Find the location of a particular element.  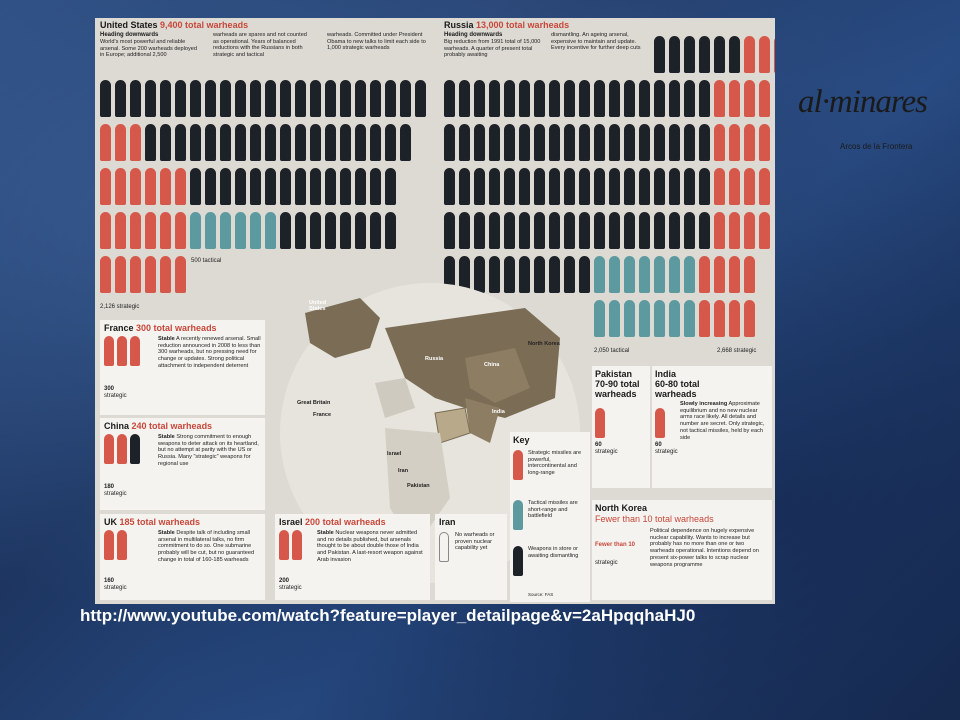

china-heading: China 240 total warheads is located at coordinates (158, 426).